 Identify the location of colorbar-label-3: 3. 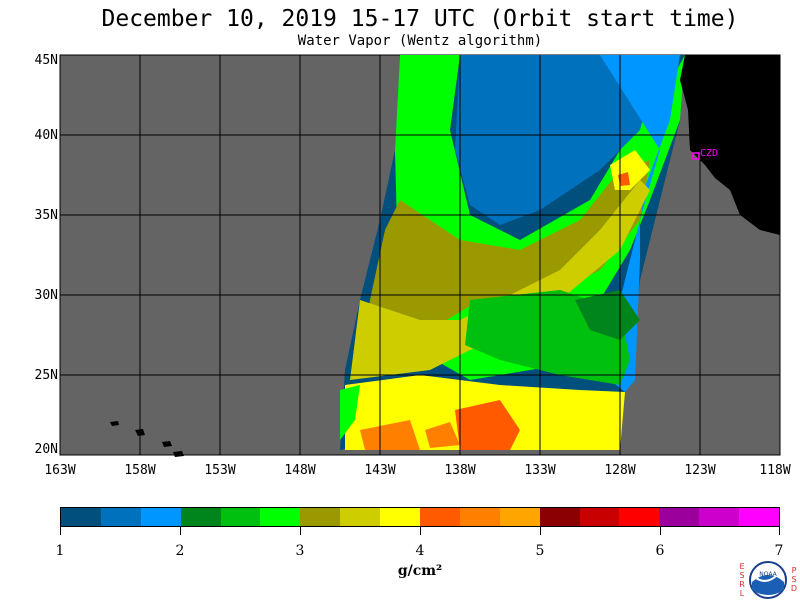
(300, 551).